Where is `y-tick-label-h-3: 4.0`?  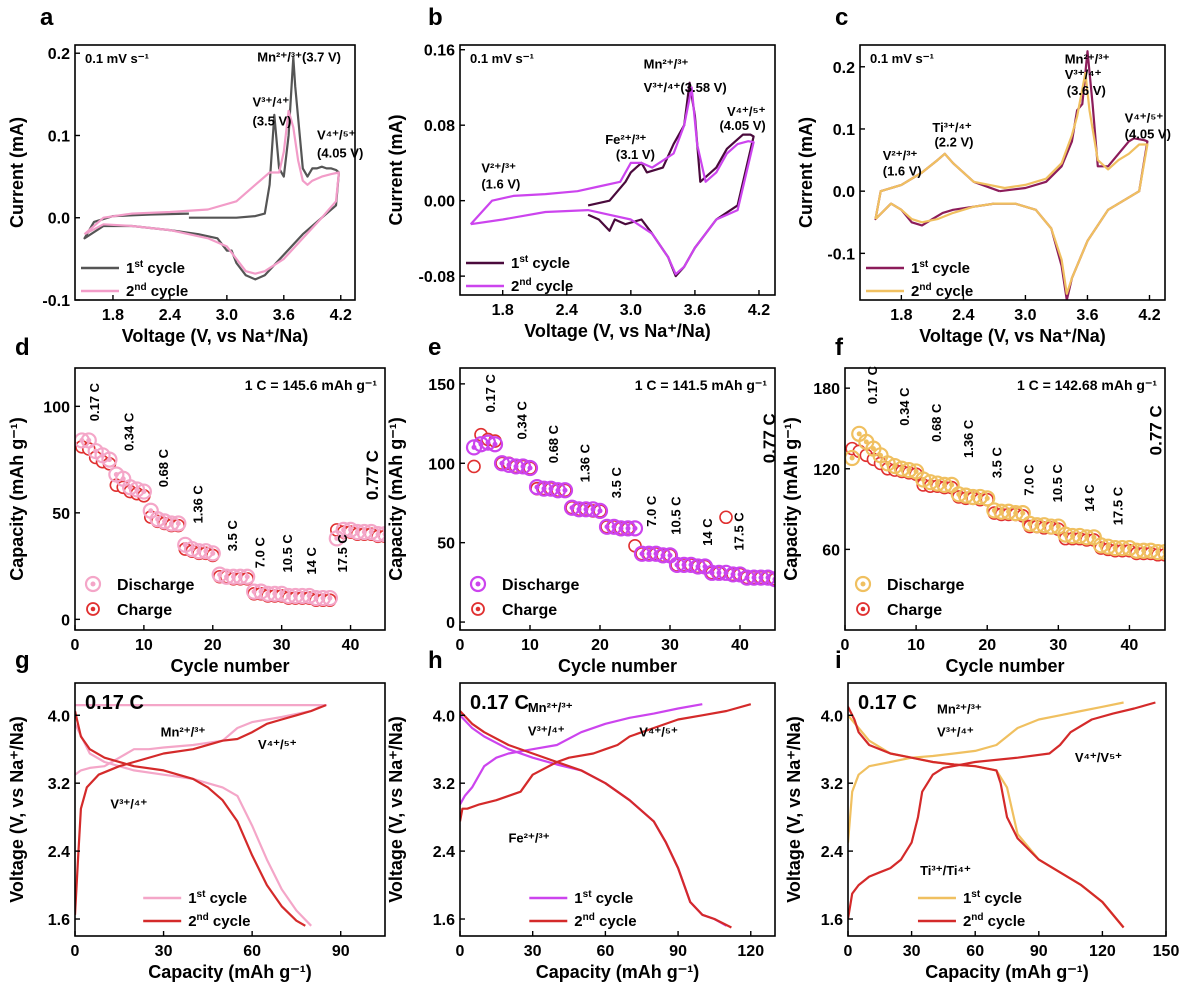 y-tick-label-h-3: 4.0 is located at coordinates (444, 716).